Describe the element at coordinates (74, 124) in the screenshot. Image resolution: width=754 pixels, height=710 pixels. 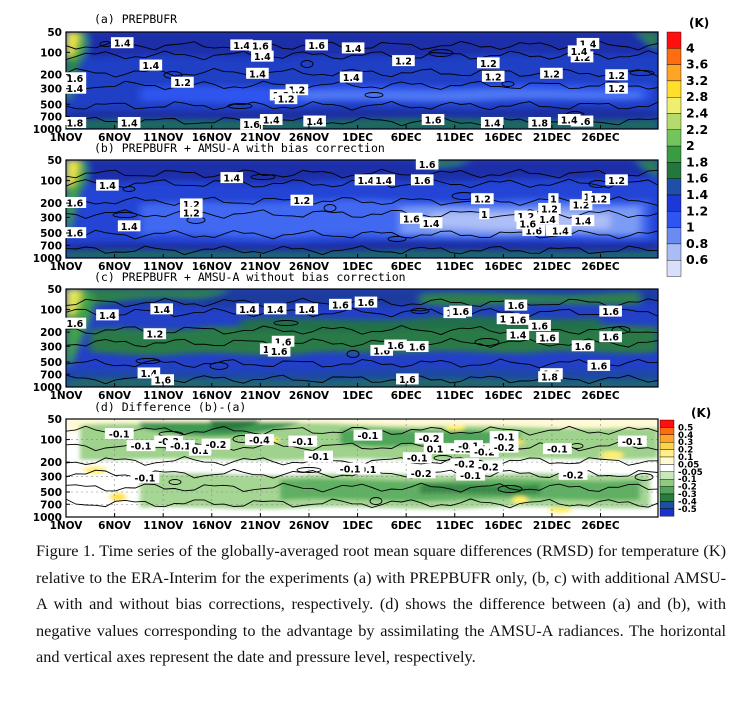
I see `contour-label: 1.8` at that location.